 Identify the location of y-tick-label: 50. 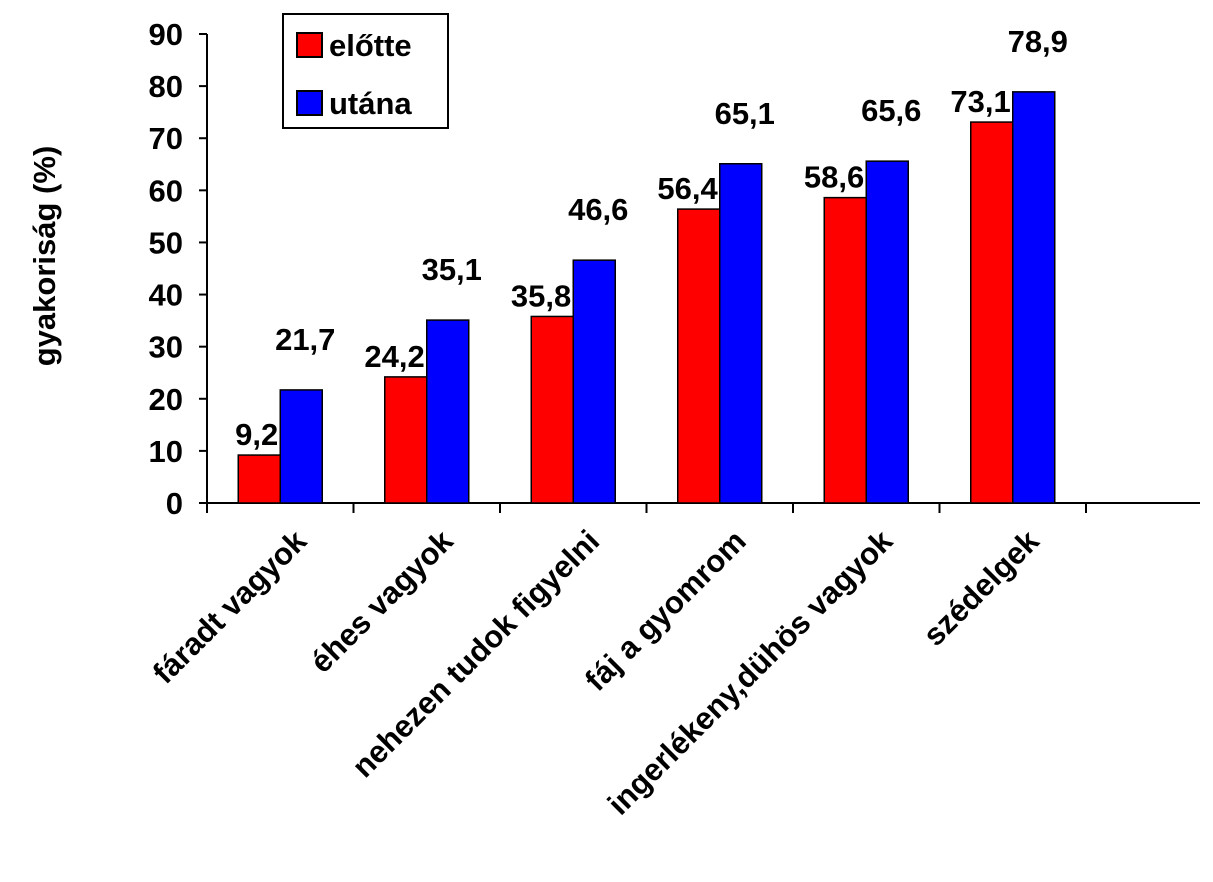
(166, 242).